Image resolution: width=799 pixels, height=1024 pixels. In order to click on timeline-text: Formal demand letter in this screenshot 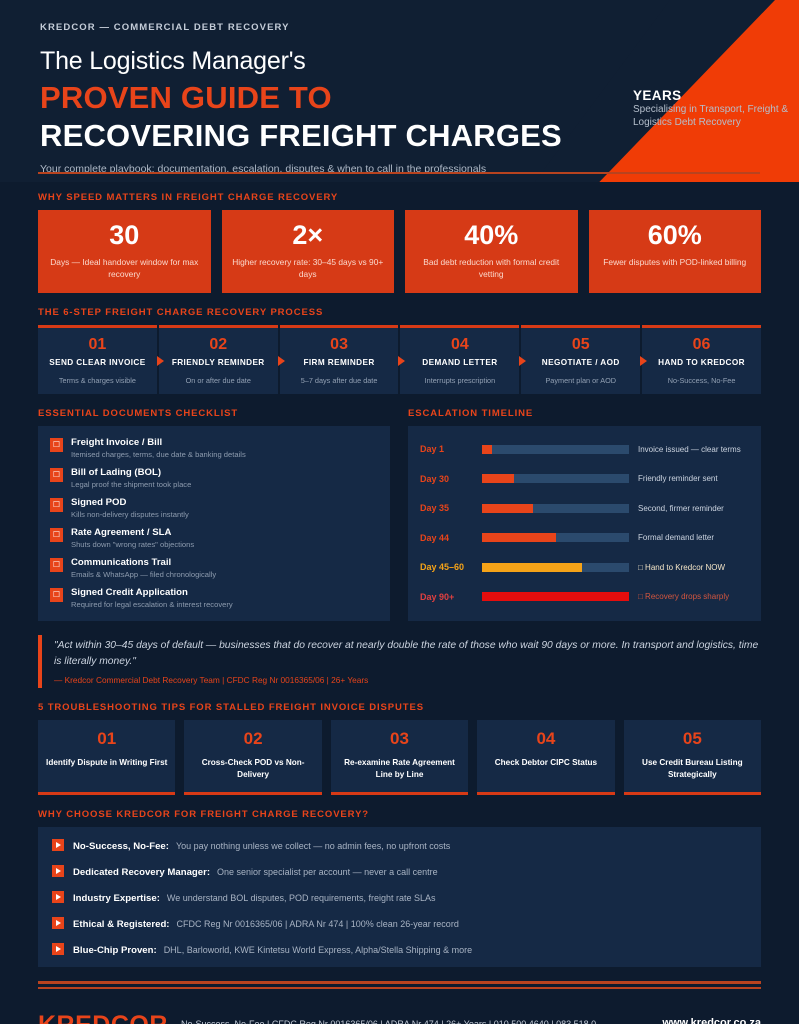, I will do `click(676, 538)`.